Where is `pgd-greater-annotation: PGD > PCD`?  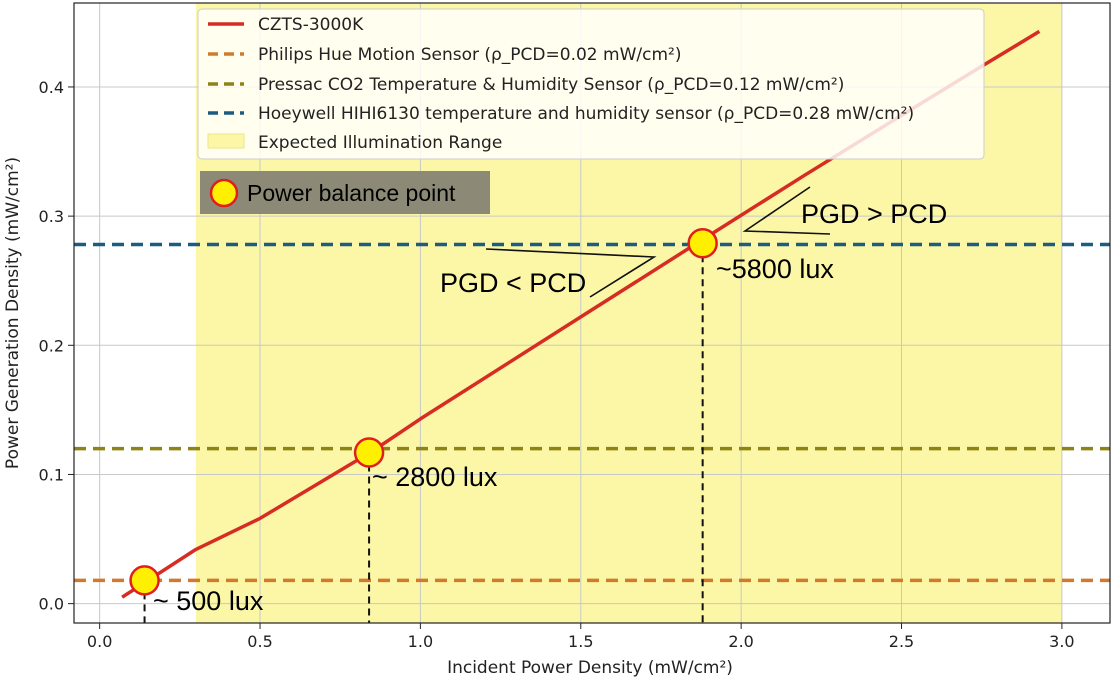 pgd-greater-annotation: PGD > PCD is located at coordinates (844, 210).